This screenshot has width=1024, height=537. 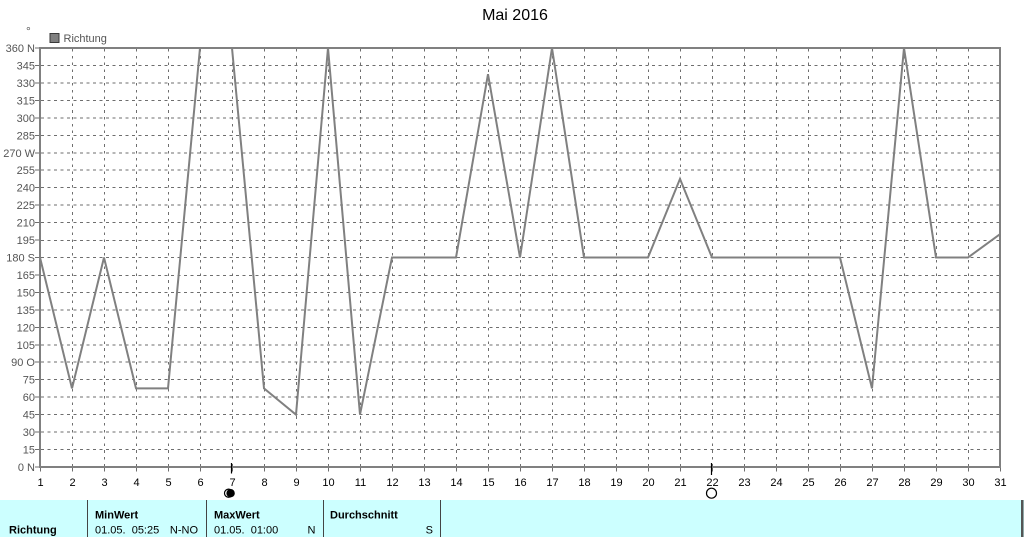 I want to click on svg-text: 360 N, so click(x=20, y=49).